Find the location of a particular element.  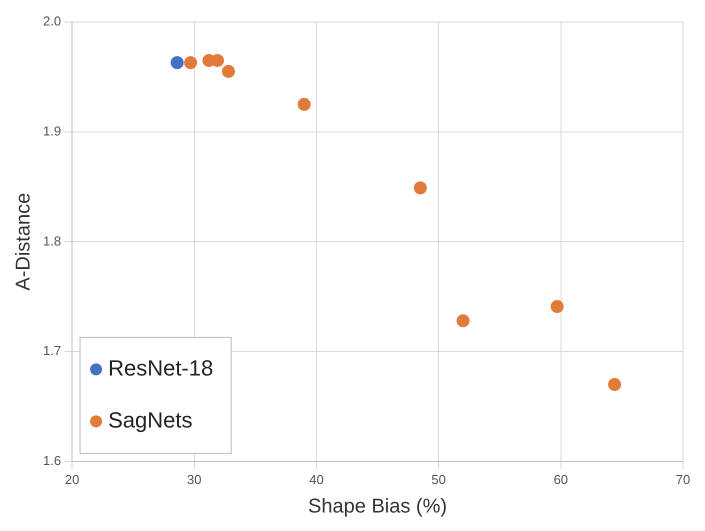

x-tick-label: 60 is located at coordinates (561, 479).